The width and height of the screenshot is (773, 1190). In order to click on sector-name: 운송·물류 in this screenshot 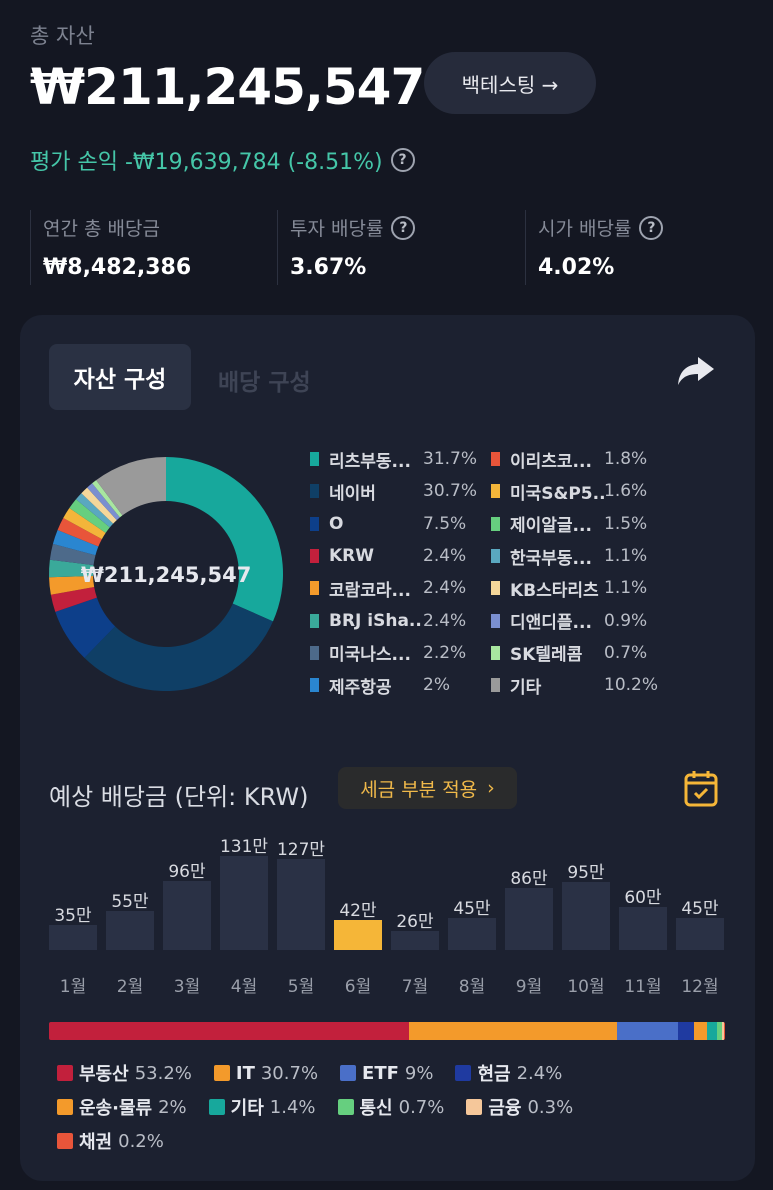, I will do `click(116, 1108)`.